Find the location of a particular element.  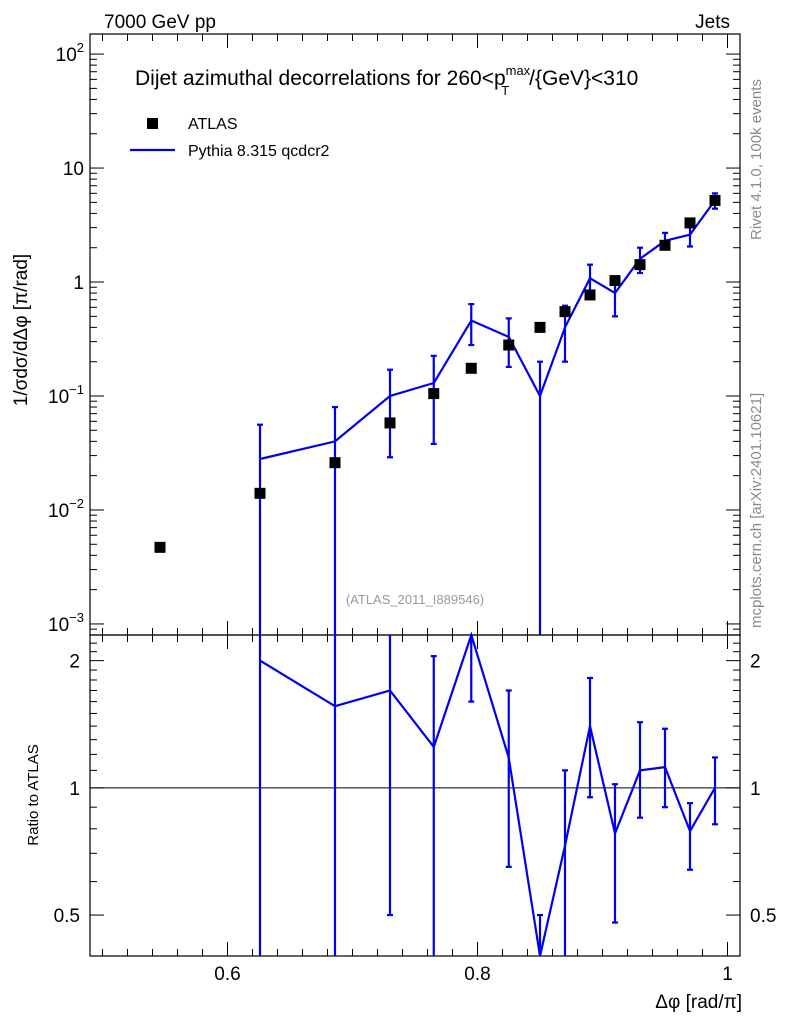

analysis-id: (ATLAS_2011_I889546) is located at coordinates (415, 599).